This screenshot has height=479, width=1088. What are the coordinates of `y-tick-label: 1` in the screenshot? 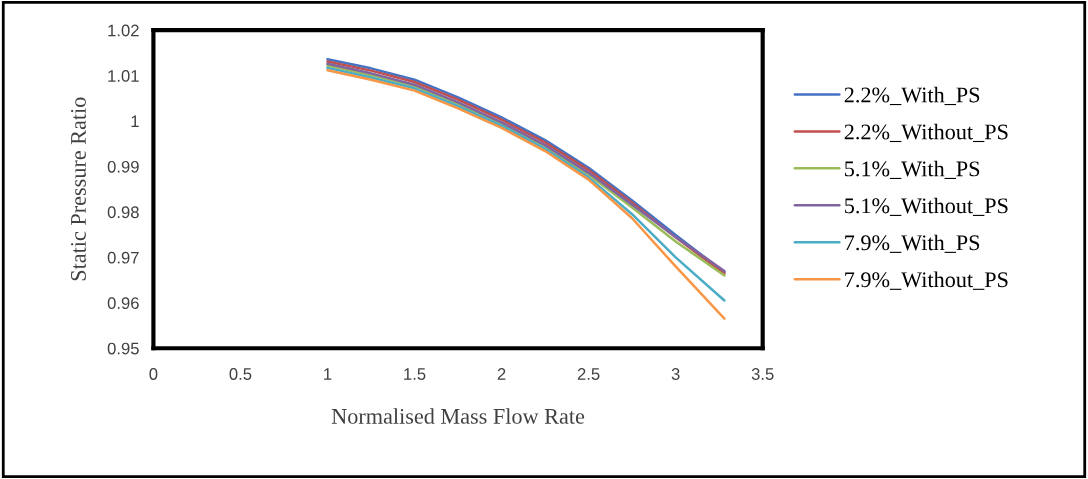 It's located at (135, 121).